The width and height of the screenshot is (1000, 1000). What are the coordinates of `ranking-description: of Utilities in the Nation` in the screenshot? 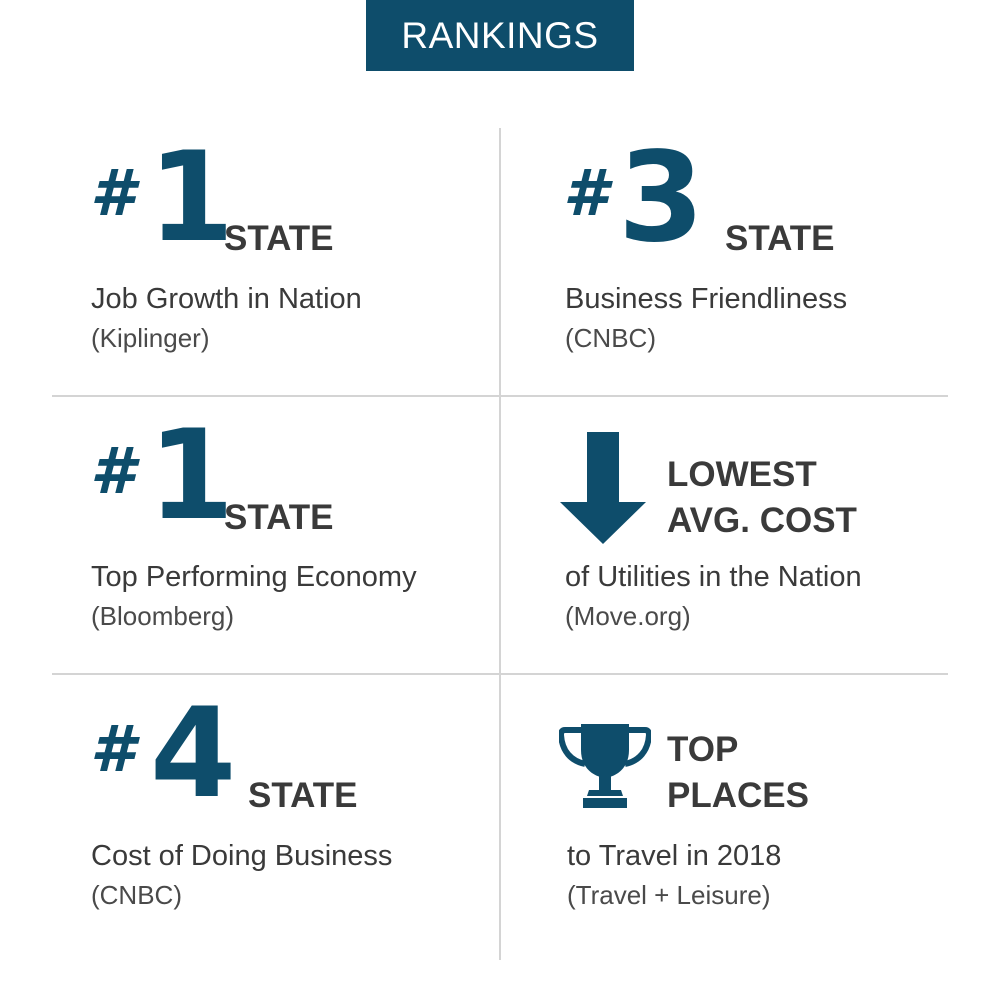 It's located at (713, 577).